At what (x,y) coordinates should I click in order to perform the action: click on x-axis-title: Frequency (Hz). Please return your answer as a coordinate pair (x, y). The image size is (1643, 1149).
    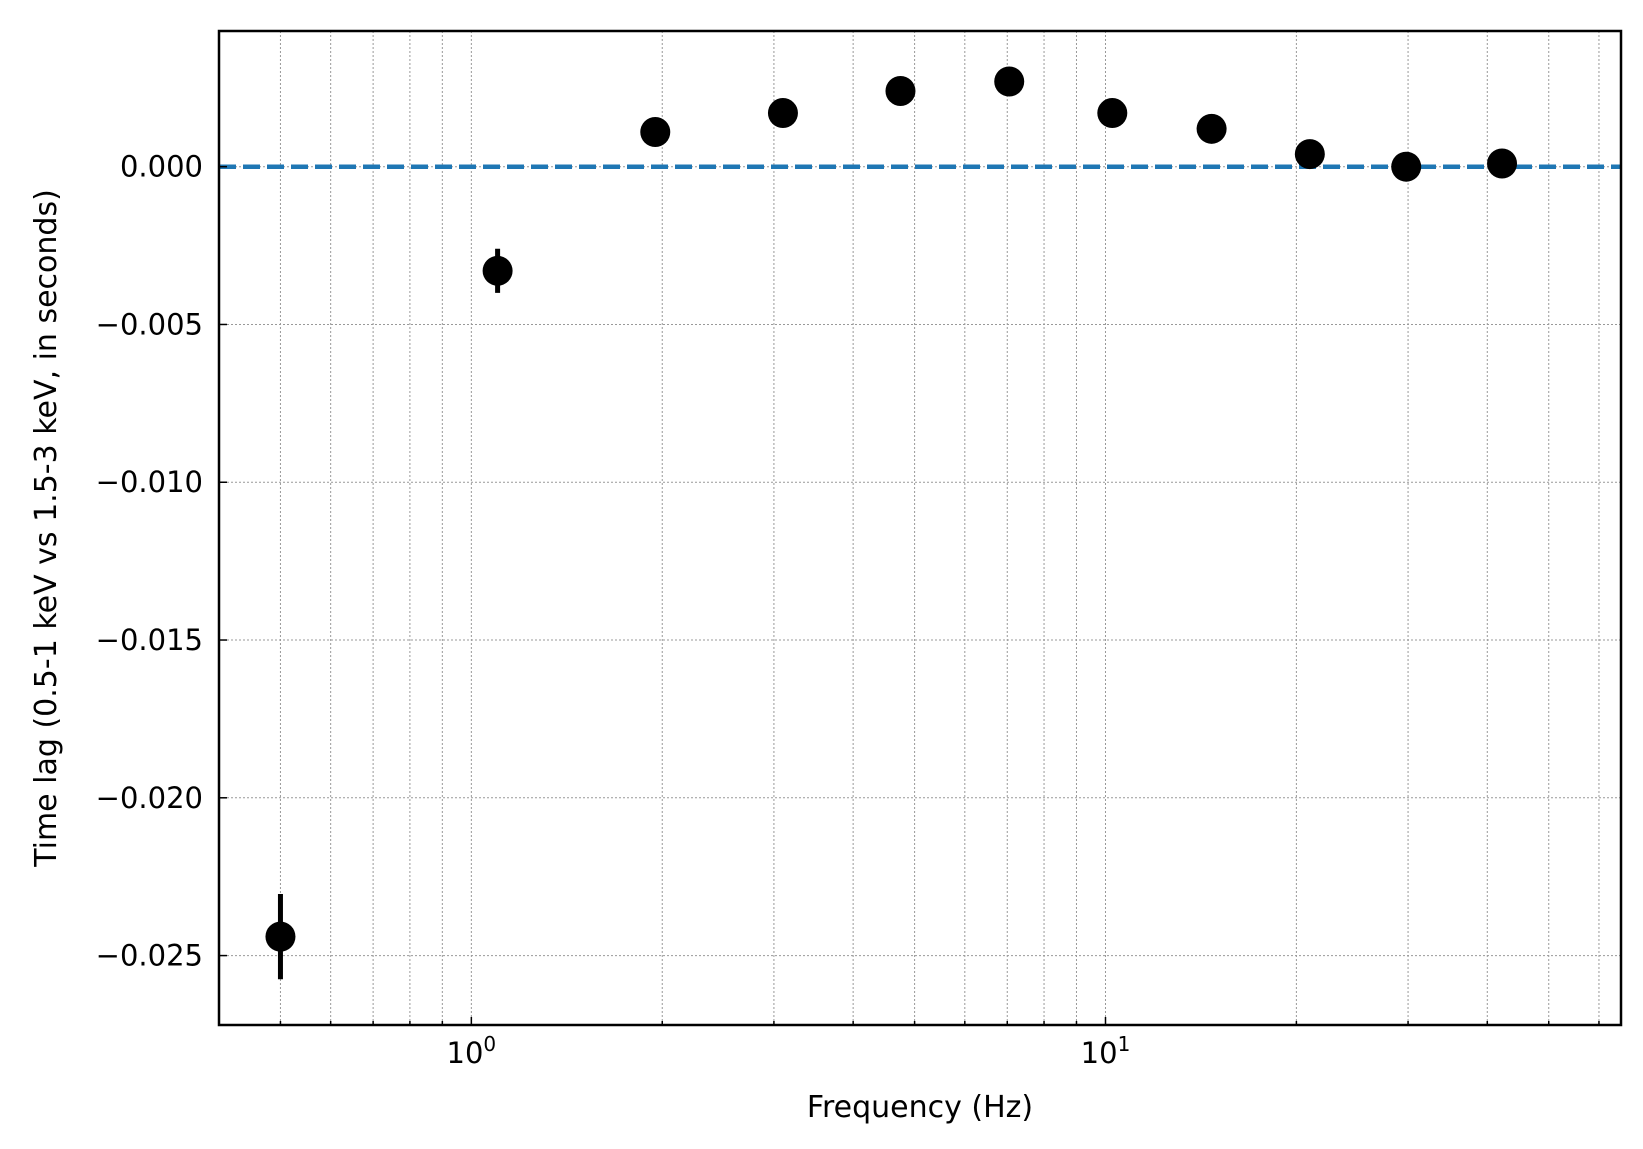
    Looking at the image, I should click on (920, 1107).